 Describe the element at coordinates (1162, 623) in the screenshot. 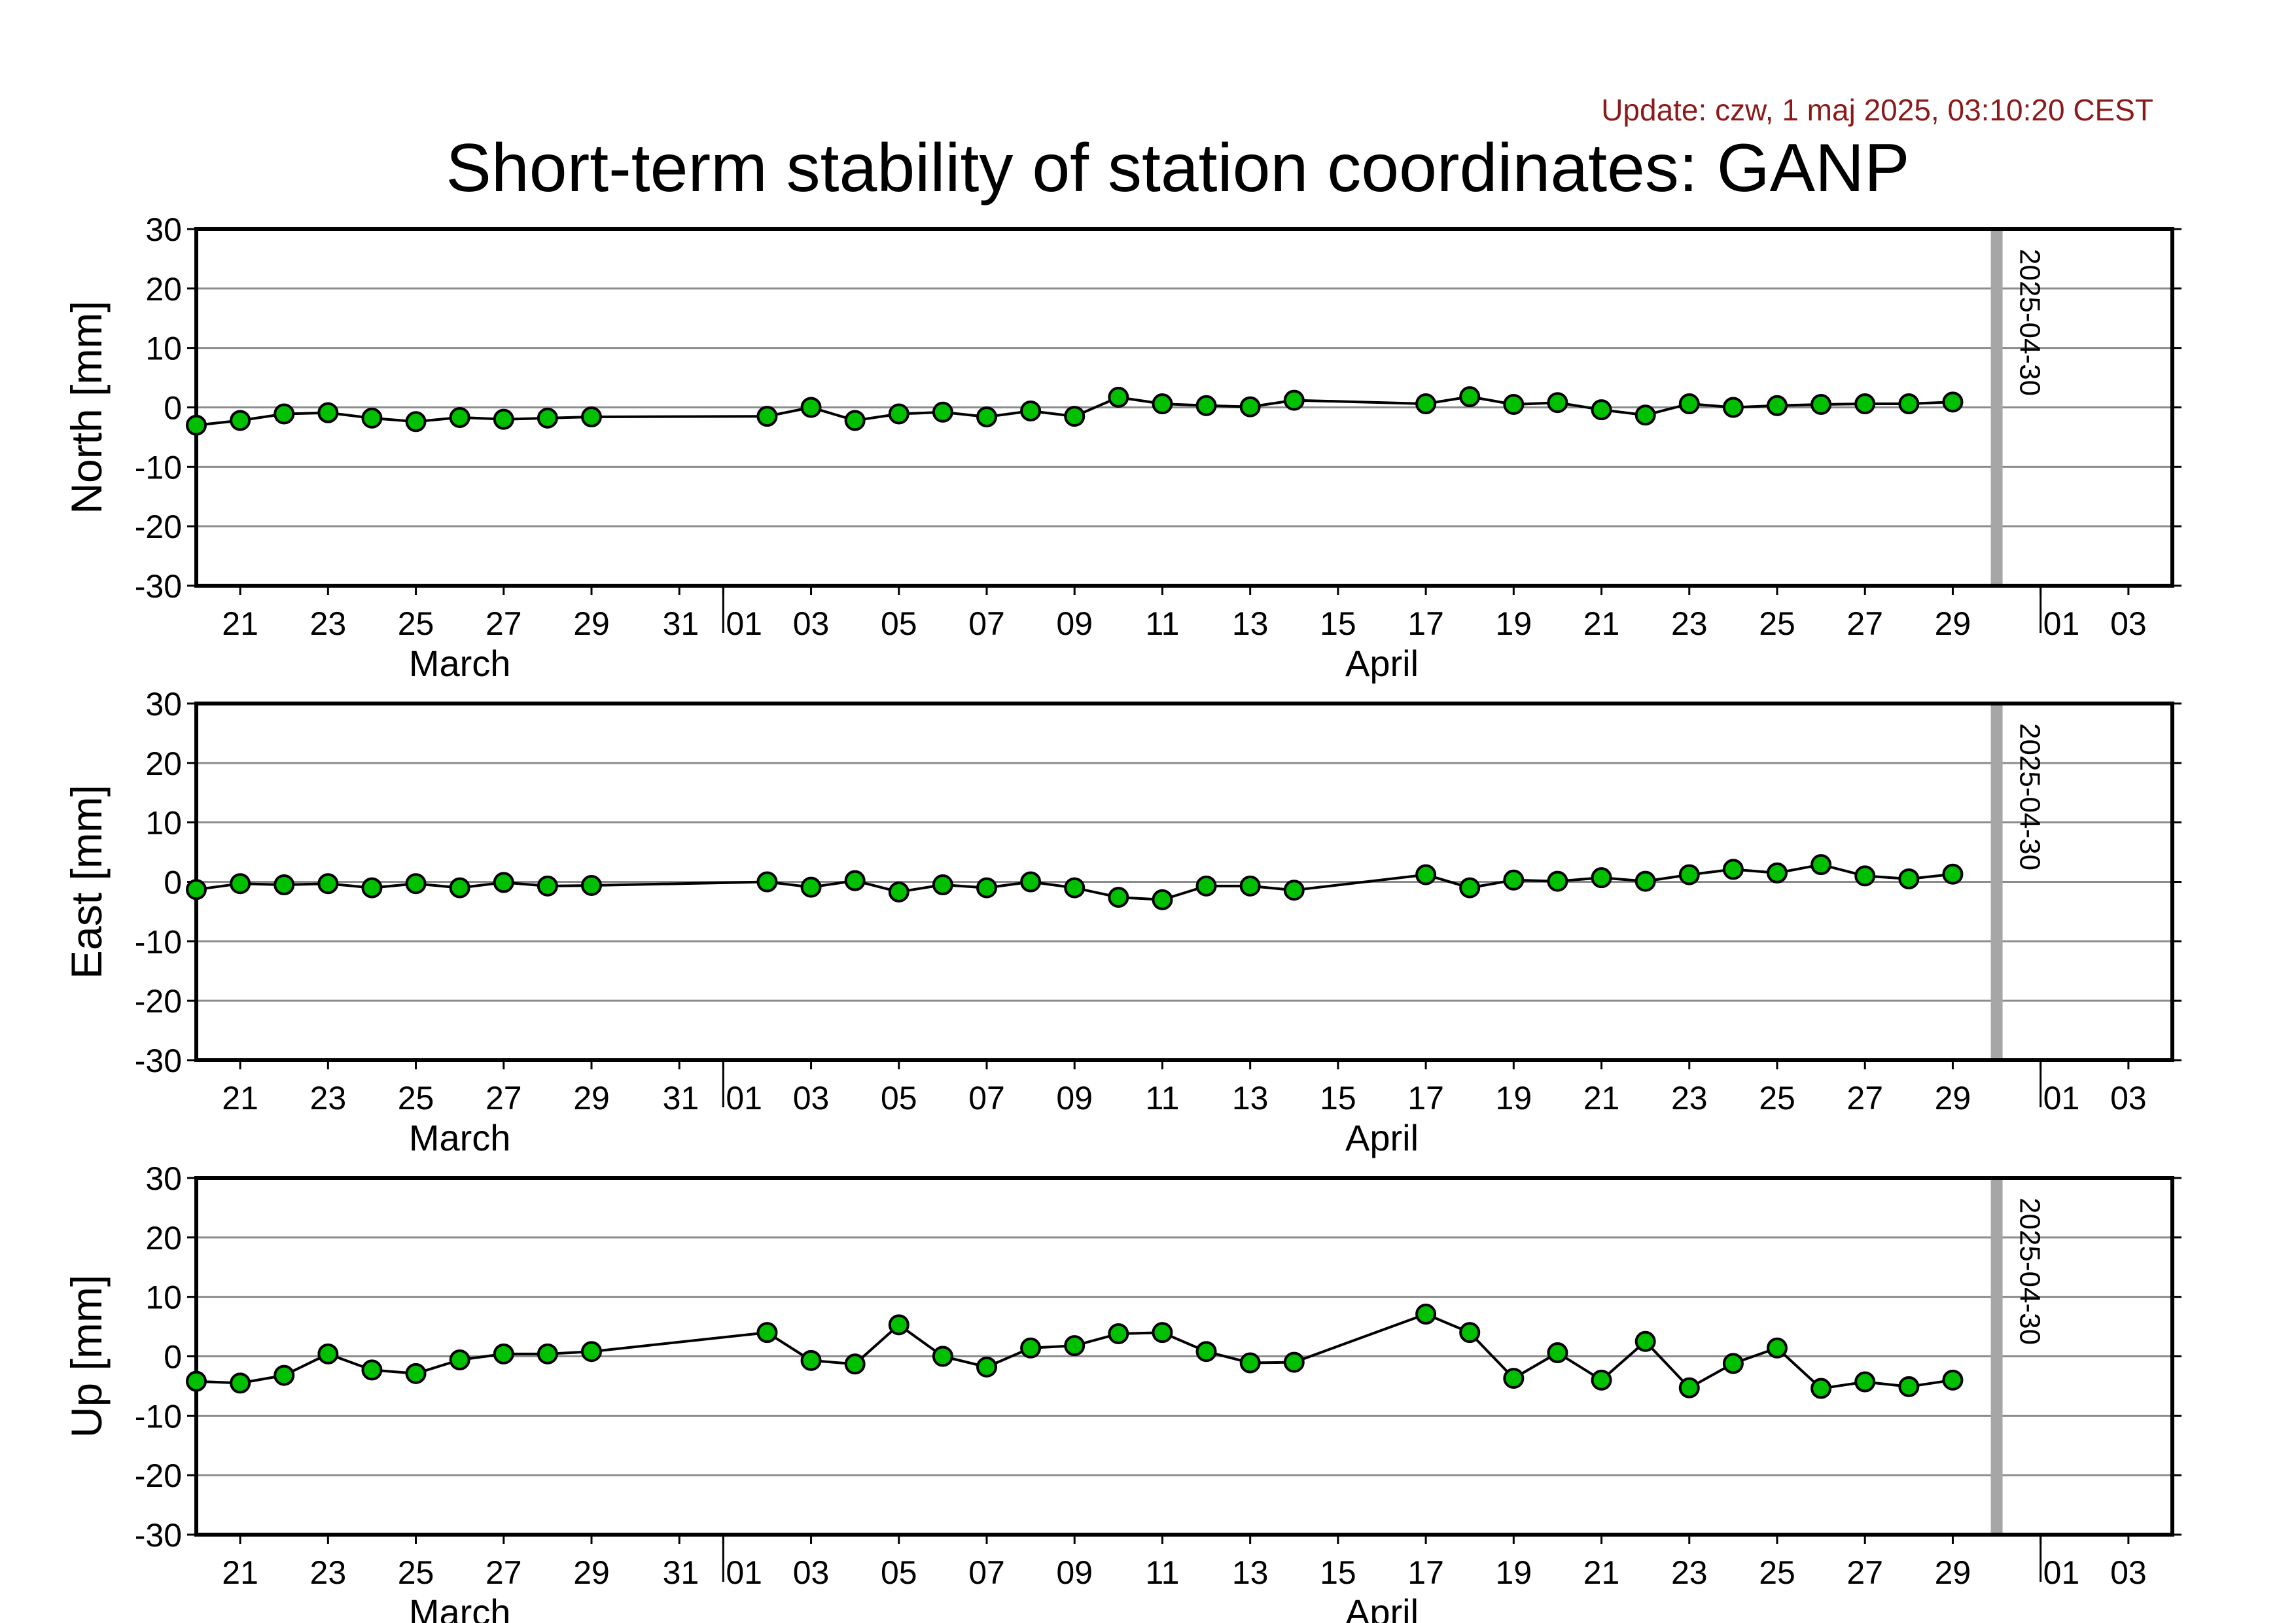

I see `x-tick-label: 11` at that location.